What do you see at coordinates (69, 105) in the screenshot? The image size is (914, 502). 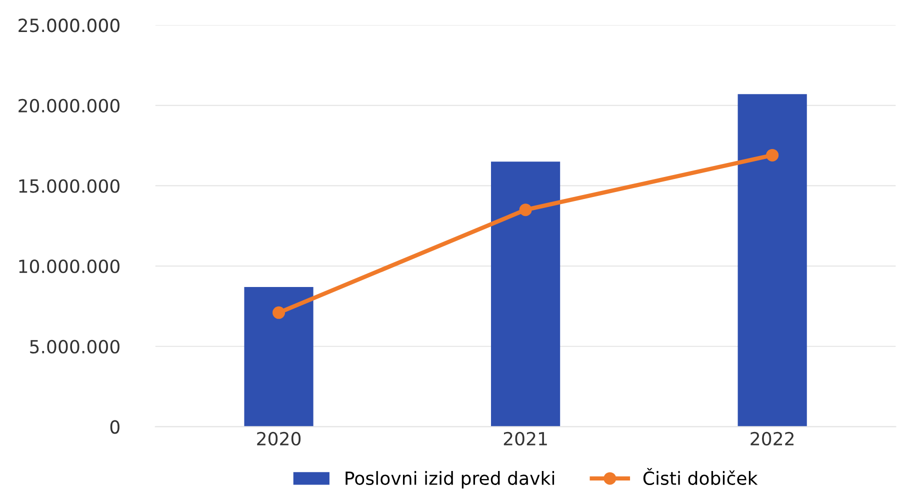 I see `y-tick-label: 20.000.000` at bounding box center [69, 105].